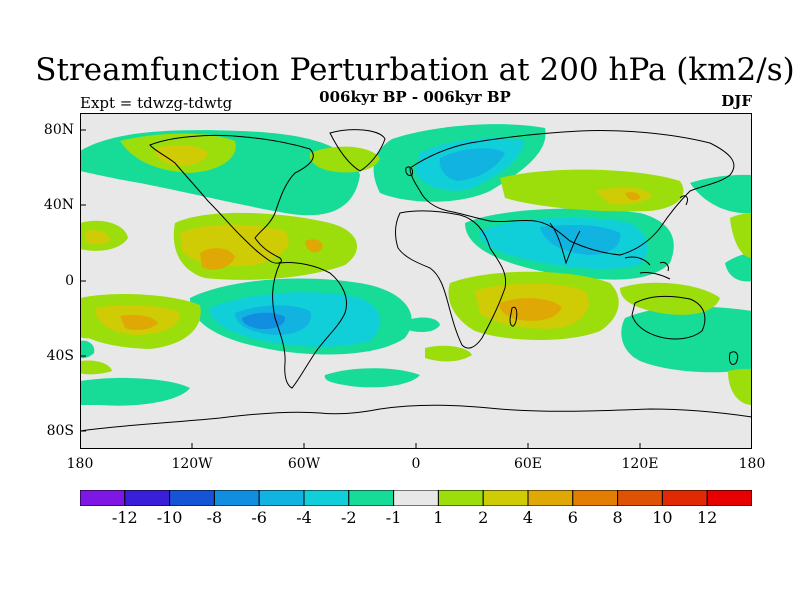 The image size is (800, 600). What do you see at coordinates (124, 517) in the screenshot?
I see `colorbar-label: -12` at bounding box center [124, 517].